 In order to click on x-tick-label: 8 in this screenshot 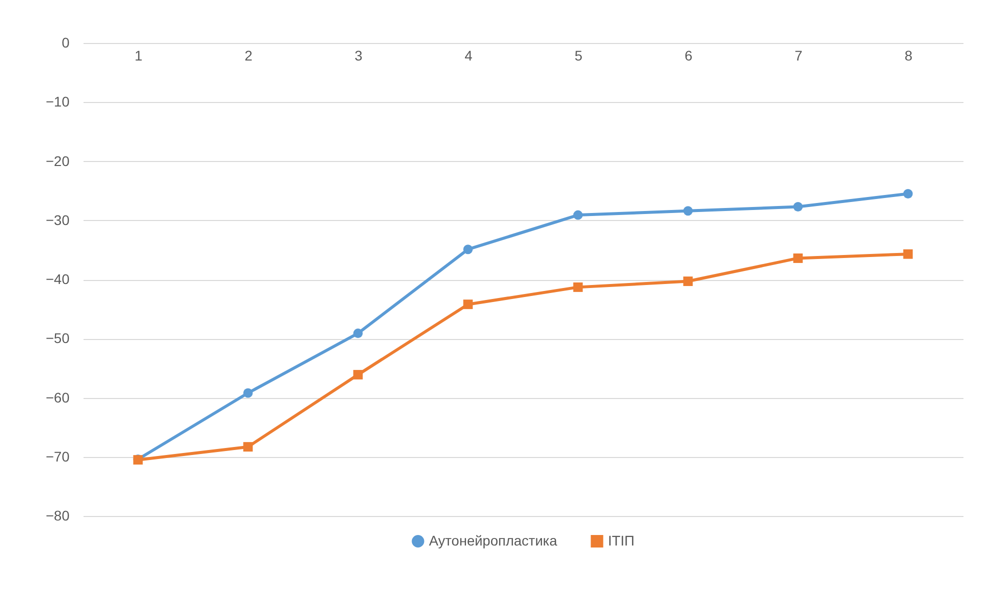, I will do `click(908, 56)`.